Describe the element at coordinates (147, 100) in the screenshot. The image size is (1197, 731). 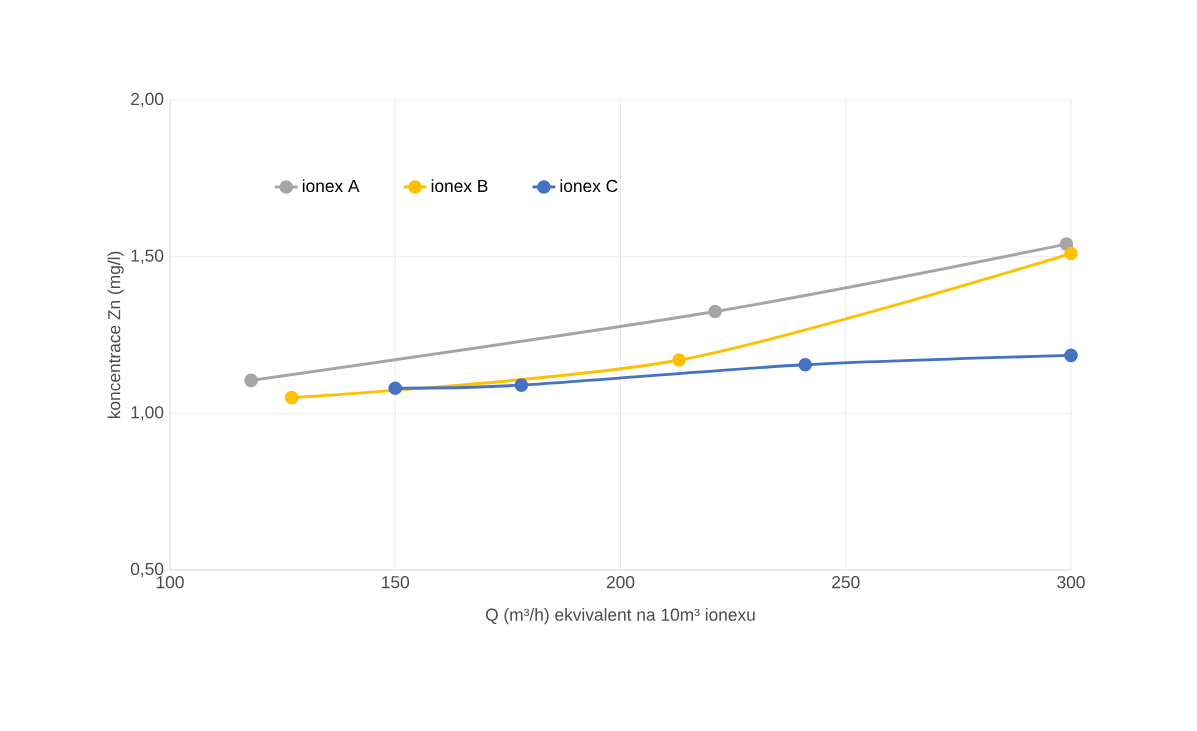
I see `y-tick-label: 2,00` at that location.